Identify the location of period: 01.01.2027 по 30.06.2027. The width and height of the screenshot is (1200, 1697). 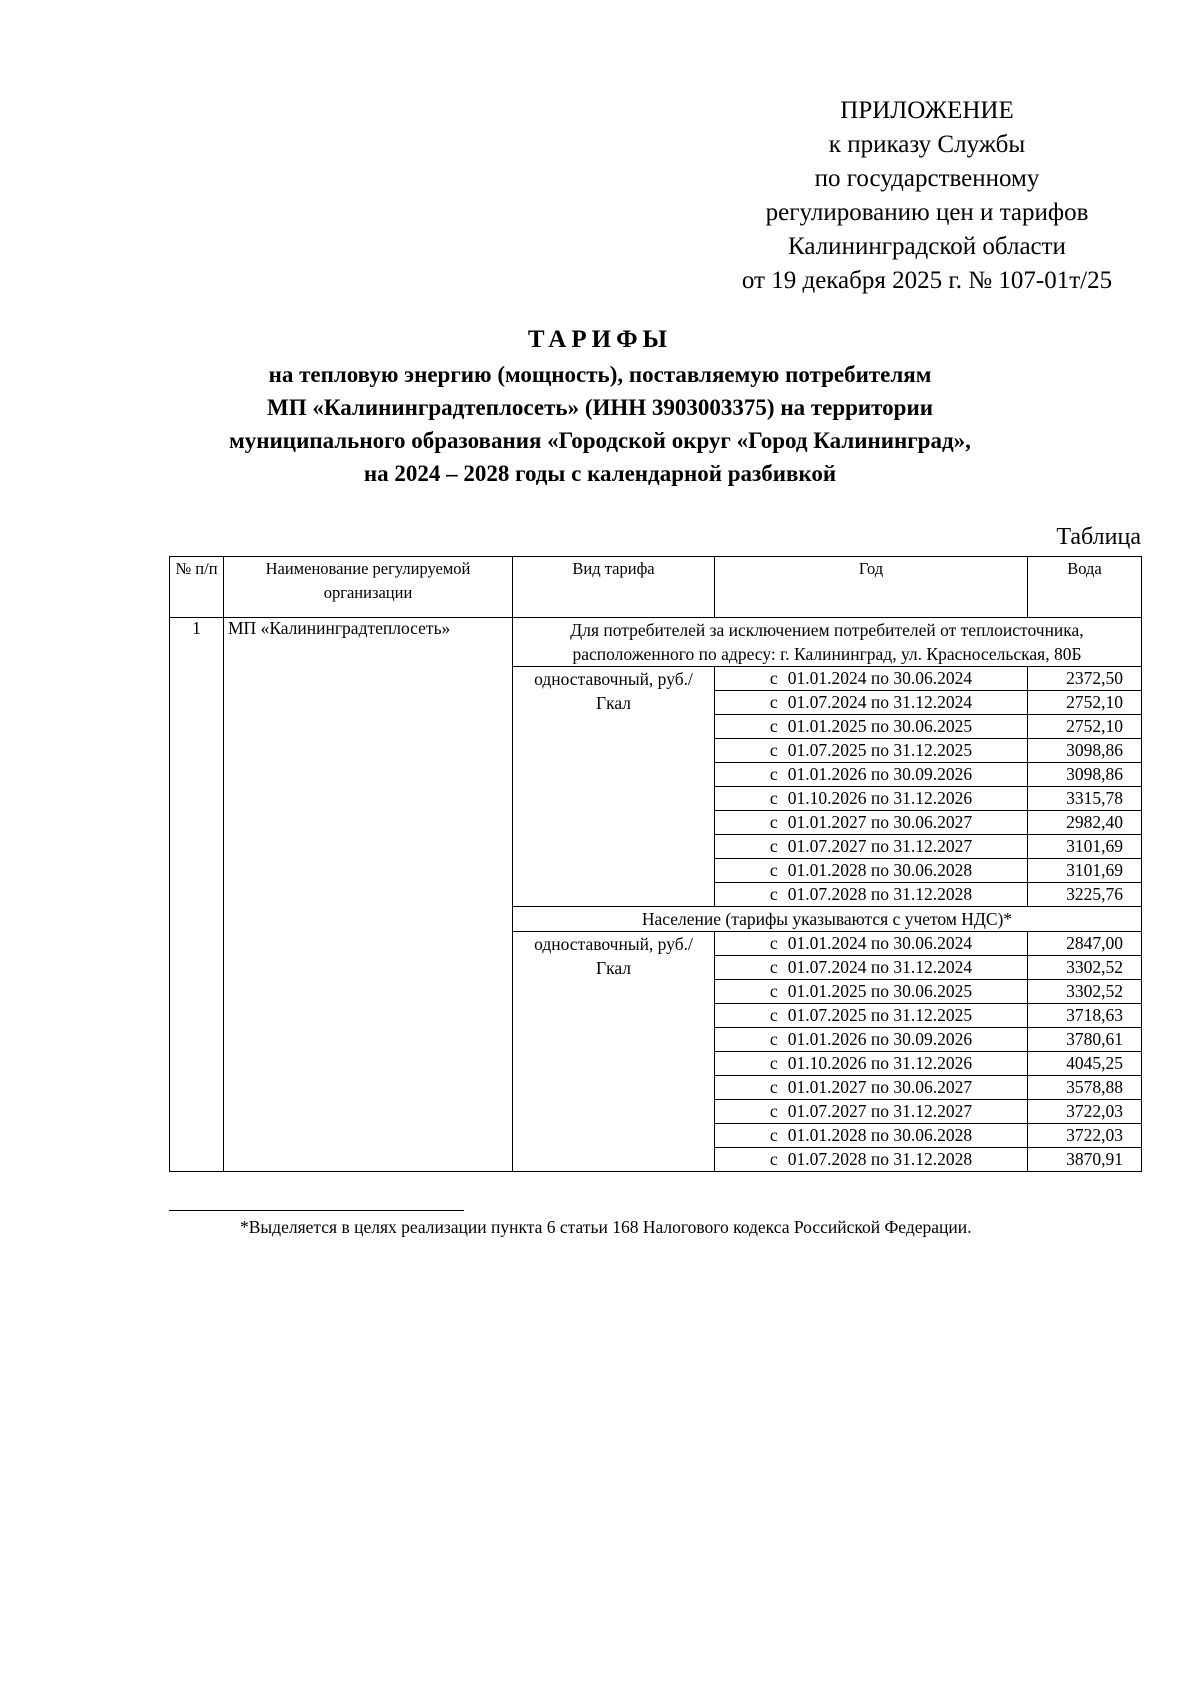
(880, 822).